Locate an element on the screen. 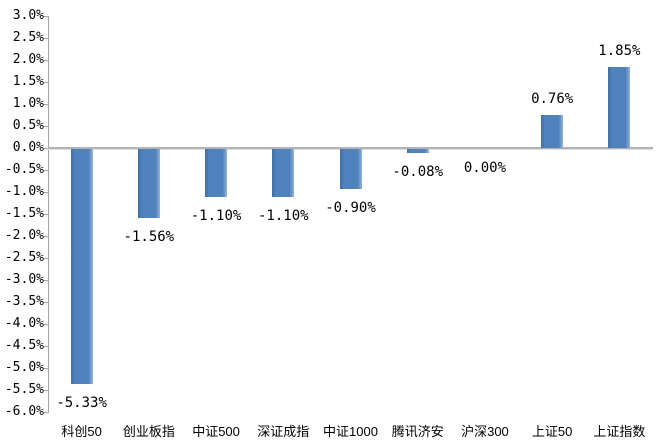 This screenshot has height=445, width=668. y-tick-label: -3.0% is located at coordinates (24, 279).